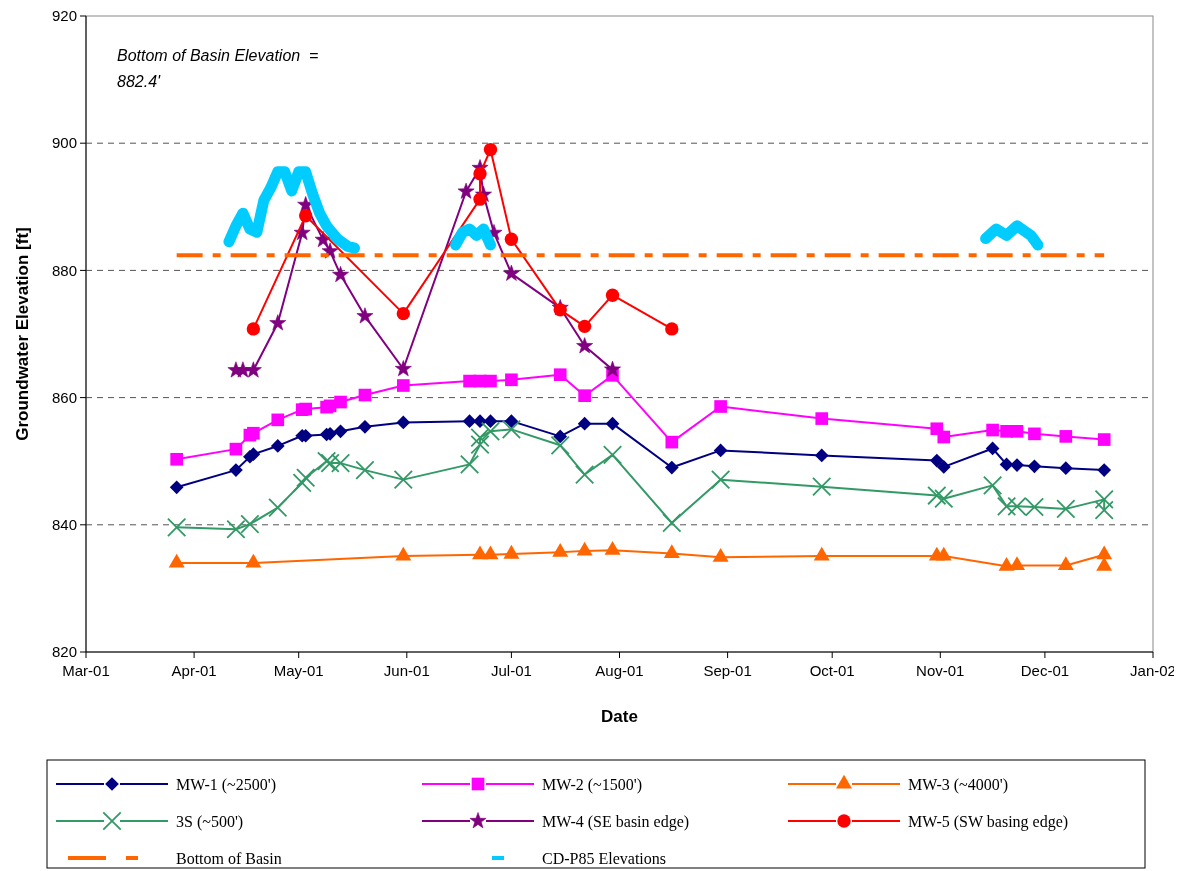 This screenshot has width=1182, height=871. Describe the element at coordinates (64, 652) in the screenshot. I see `y-tick-label: 820` at that location.